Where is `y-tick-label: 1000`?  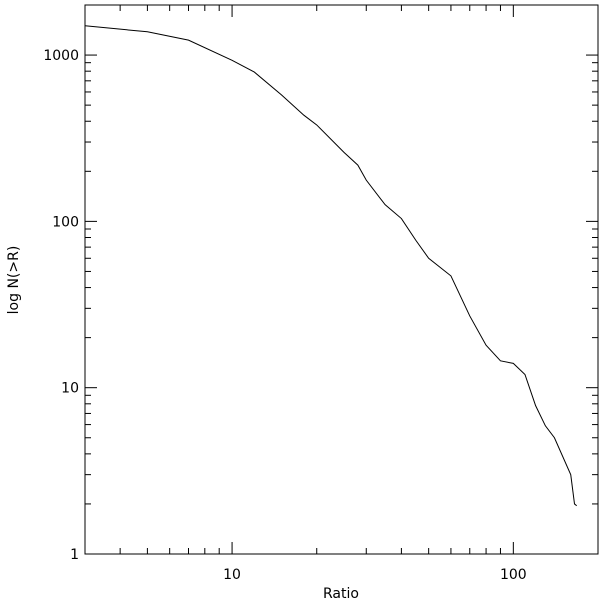
y-tick-label: 1000 is located at coordinates (61, 56).